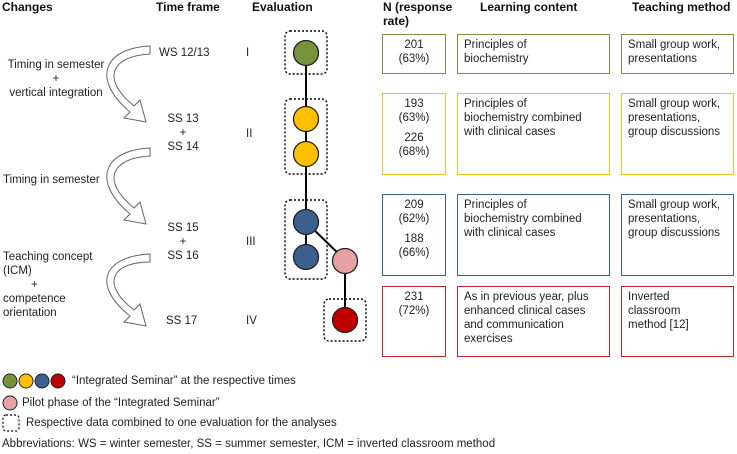 The image size is (737, 454). What do you see at coordinates (414, 45) in the screenshot?
I see `row1-n: 201` at bounding box center [414, 45].